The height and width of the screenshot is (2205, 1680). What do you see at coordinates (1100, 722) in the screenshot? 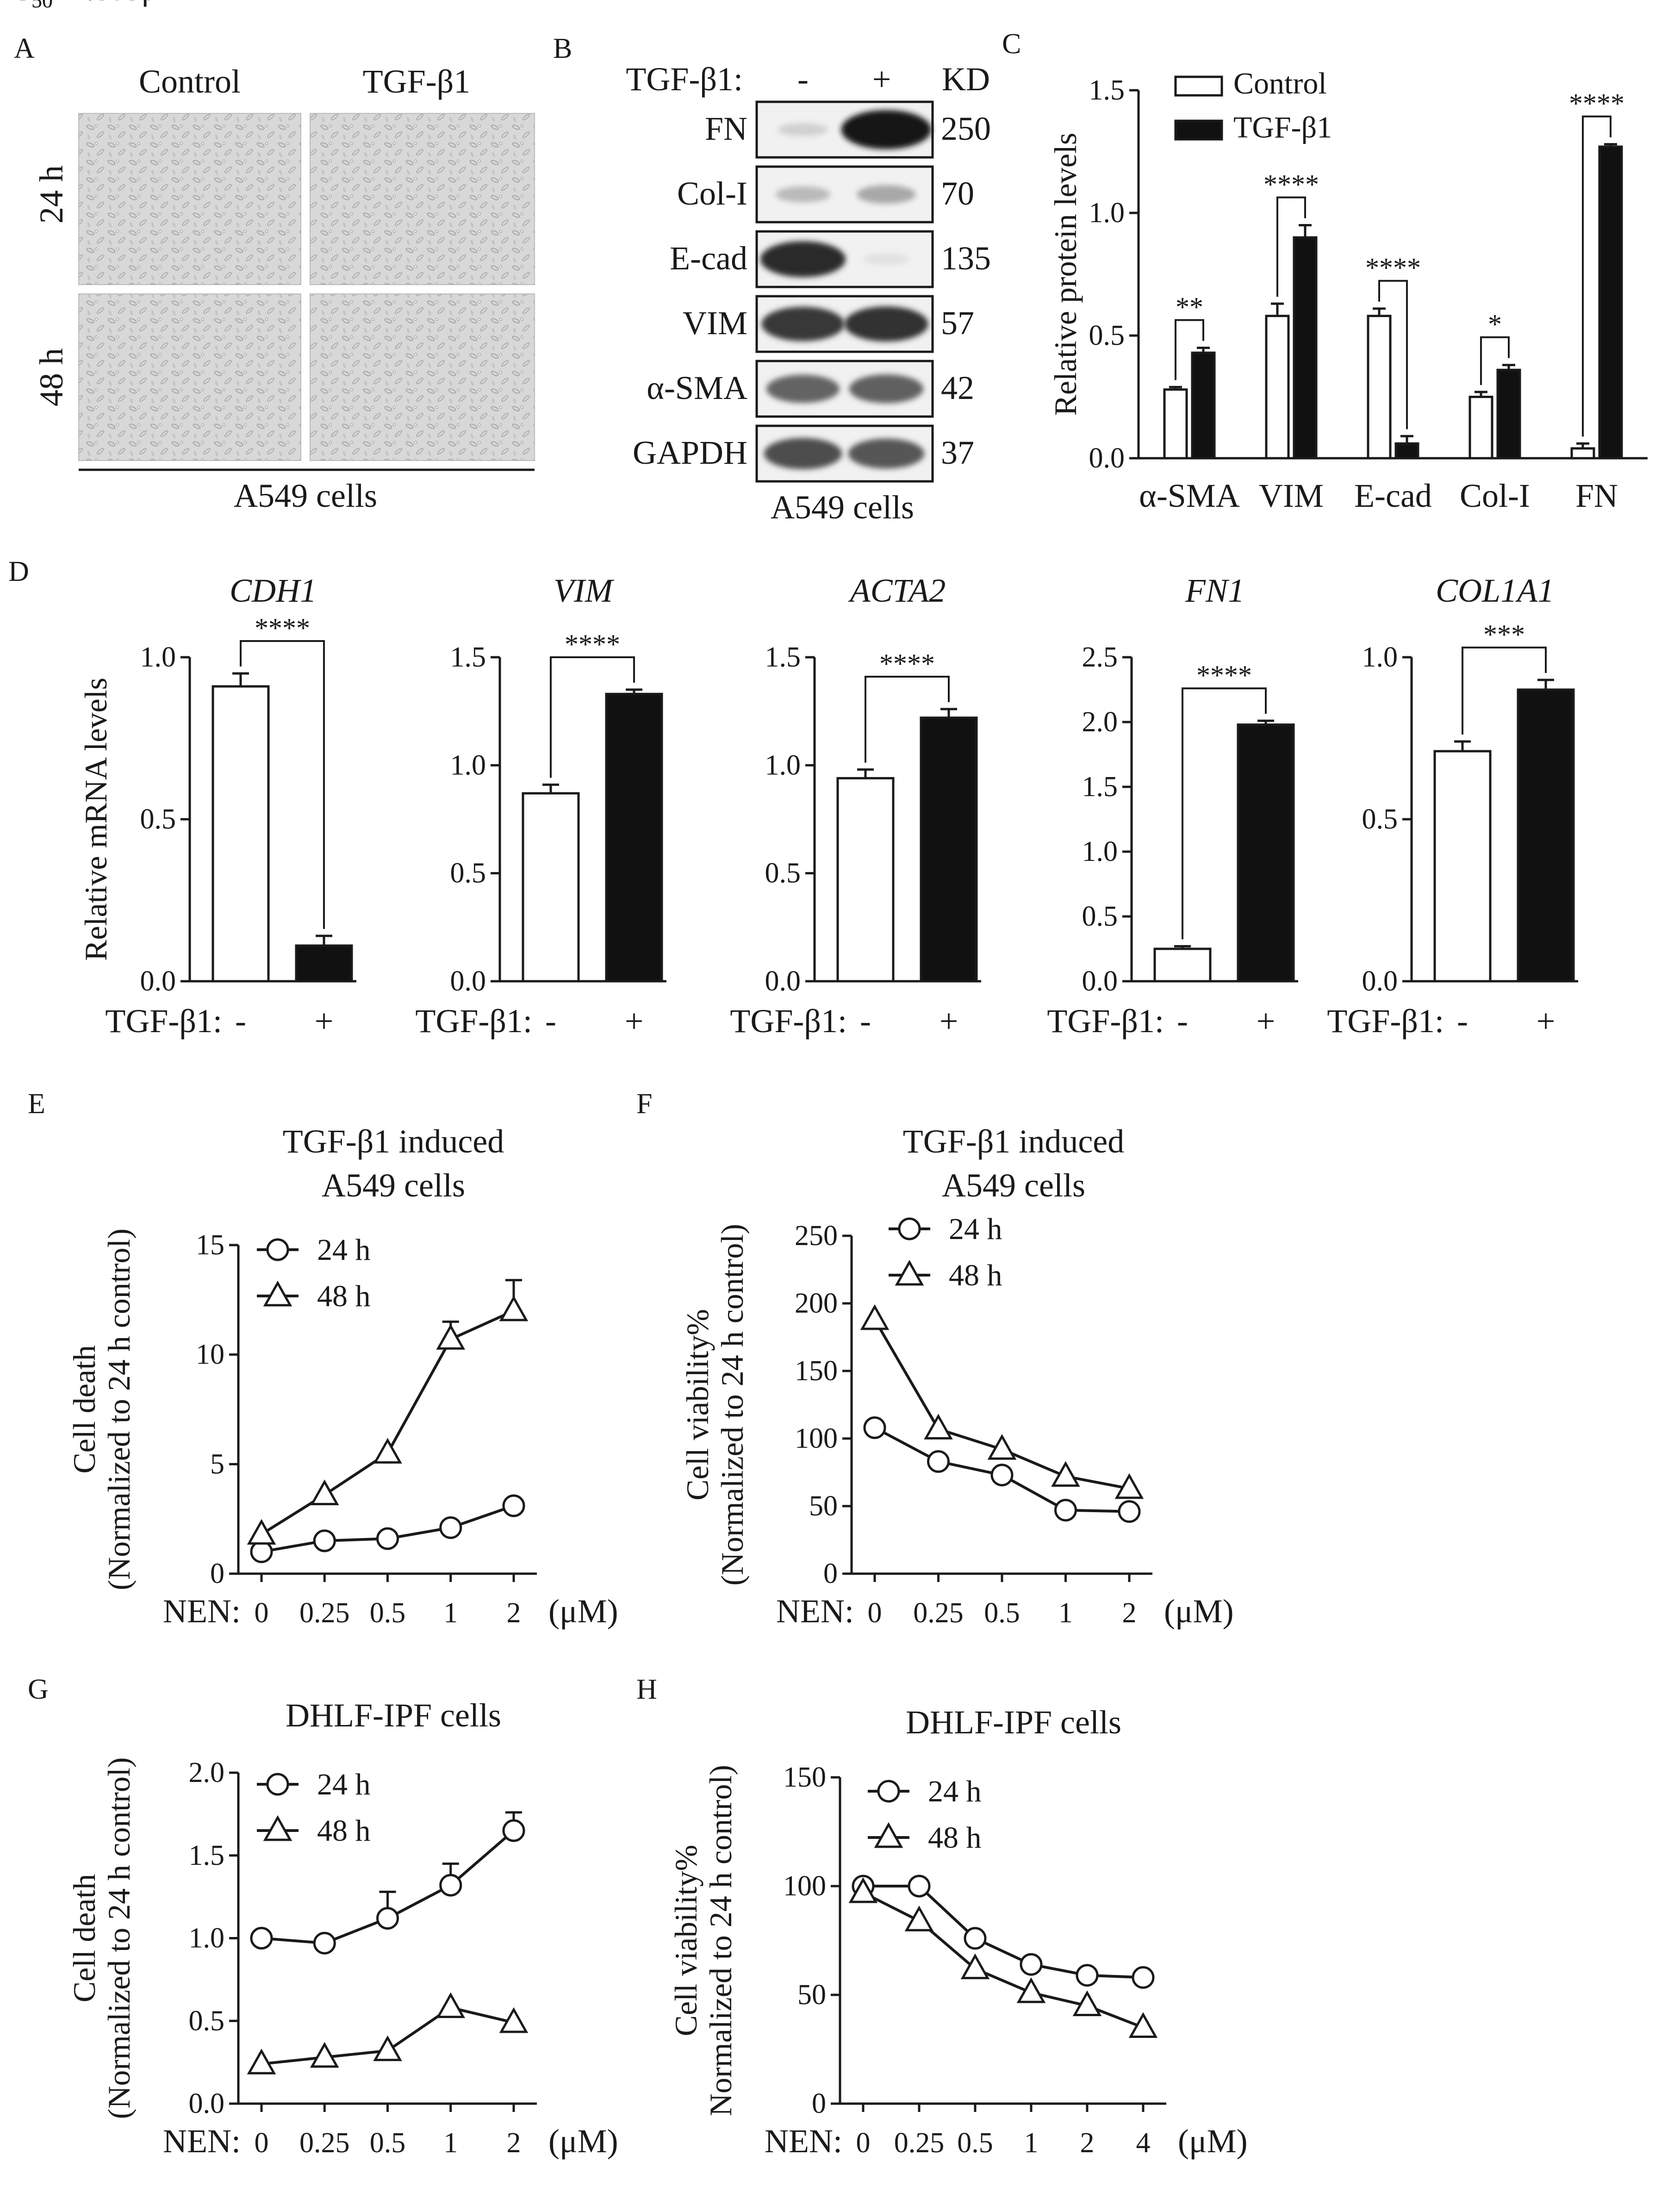
I see `y-tick-label: 2.0` at bounding box center [1100, 722].